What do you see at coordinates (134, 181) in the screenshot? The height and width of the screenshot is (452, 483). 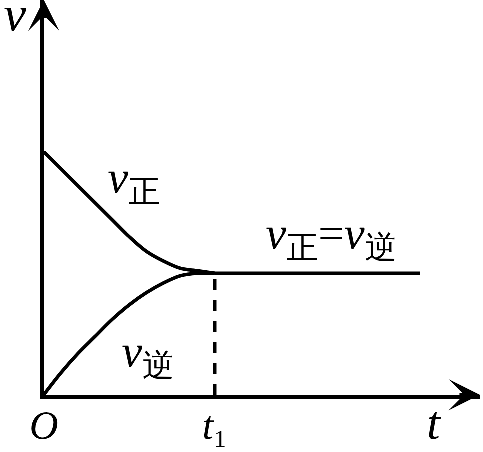 I see `series-label: v$_{正}$` at bounding box center [134, 181].